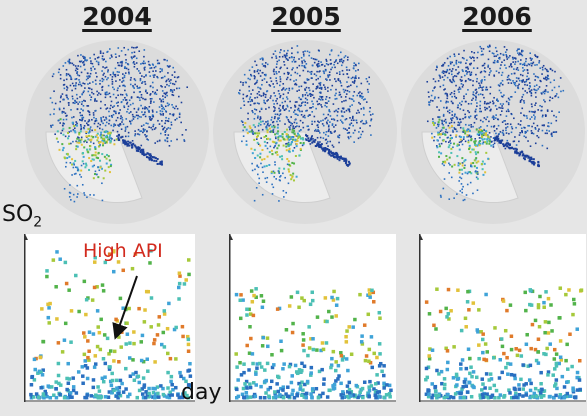 The image size is (587, 416). I want to click on x-axis-label: day, so click(201, 392).